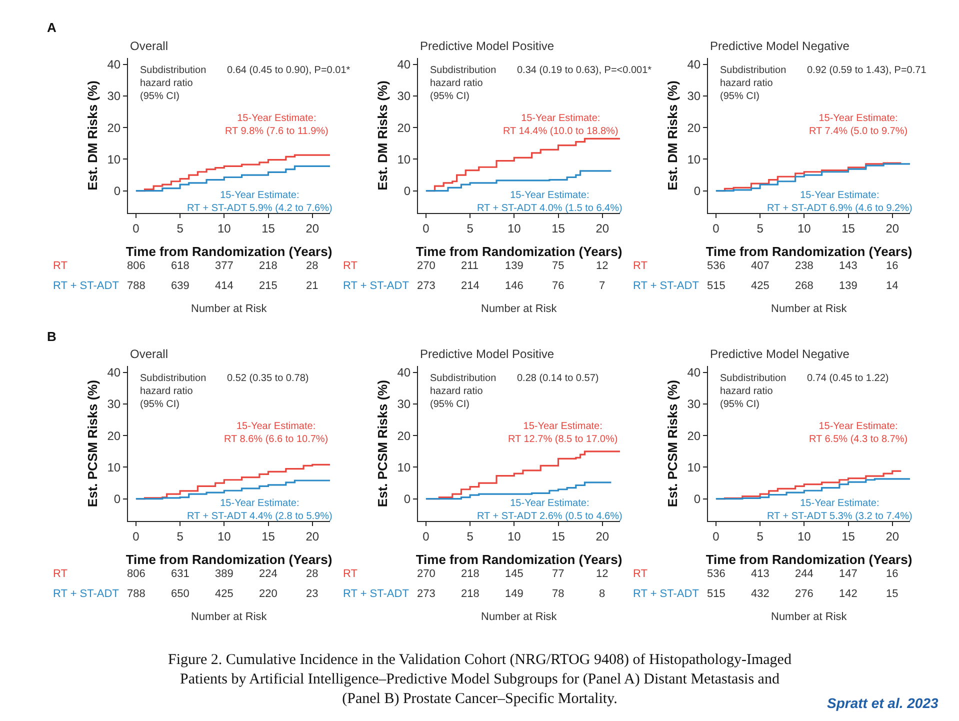  Describe the element at coordinates (602, 594) in the screenshot. I see `text: 8` at that location.